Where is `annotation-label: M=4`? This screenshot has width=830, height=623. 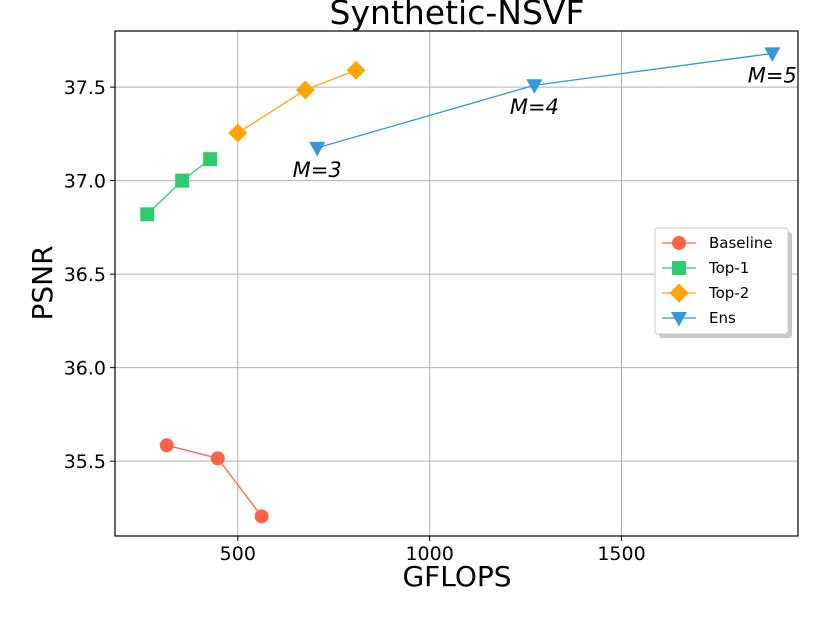
annotation-label: M=4 is located at coordinates (534, 107).